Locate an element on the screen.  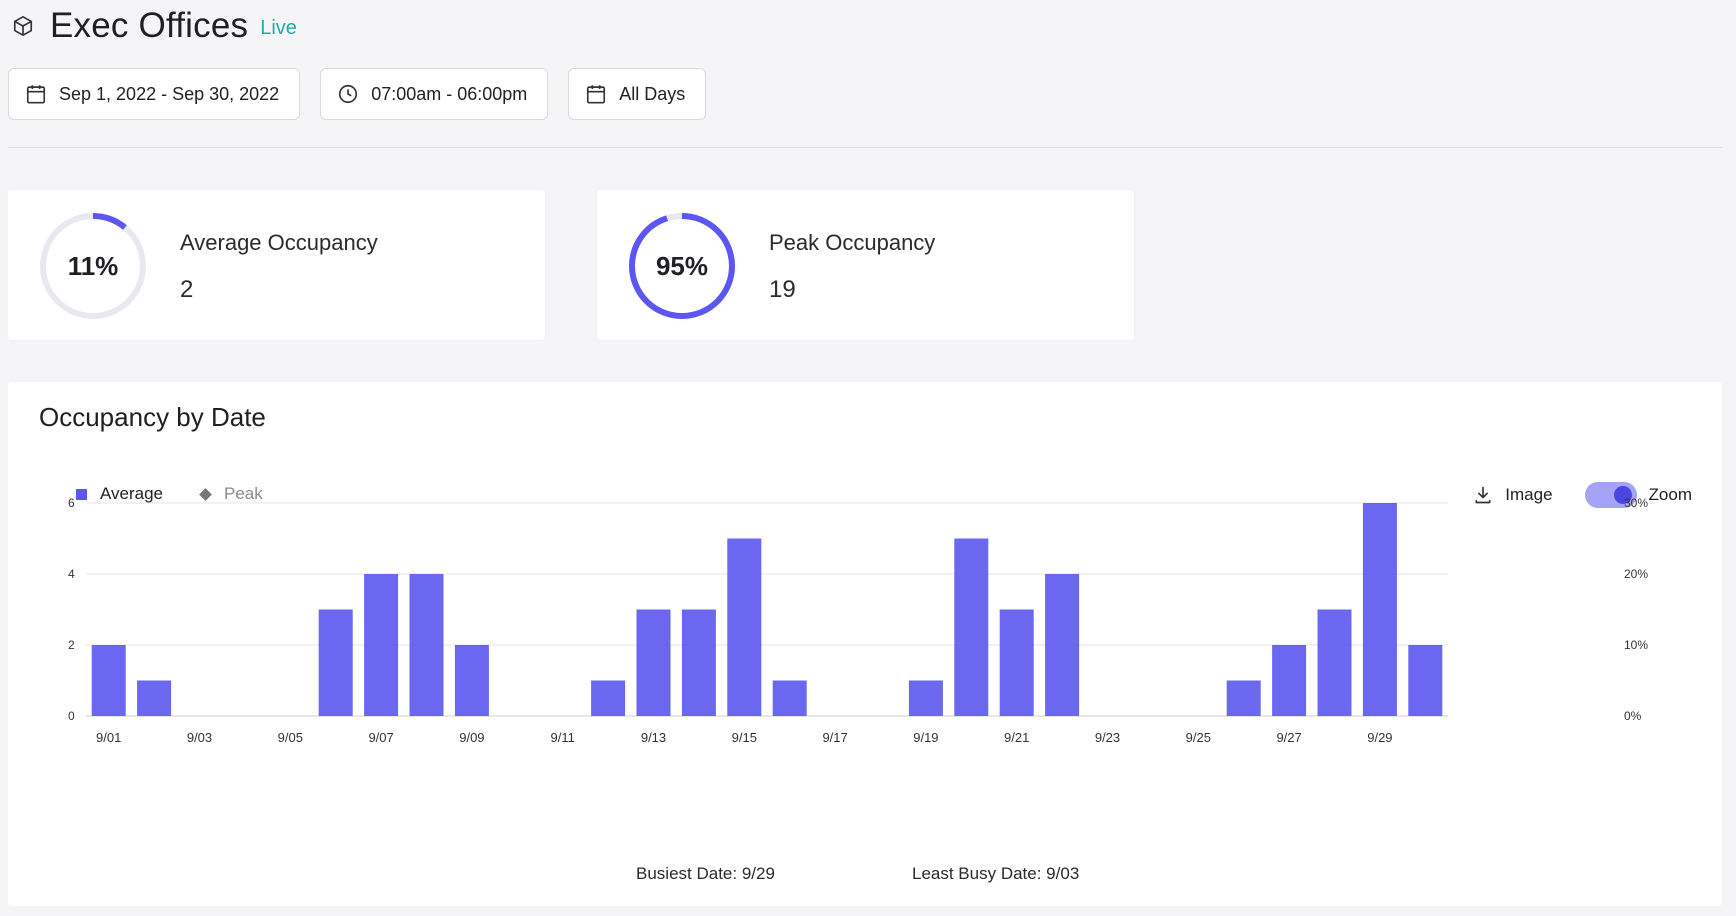
date-range-label: Sep 1, 2022 - Sep 30, 2022 is located at coordinates (169, 93).